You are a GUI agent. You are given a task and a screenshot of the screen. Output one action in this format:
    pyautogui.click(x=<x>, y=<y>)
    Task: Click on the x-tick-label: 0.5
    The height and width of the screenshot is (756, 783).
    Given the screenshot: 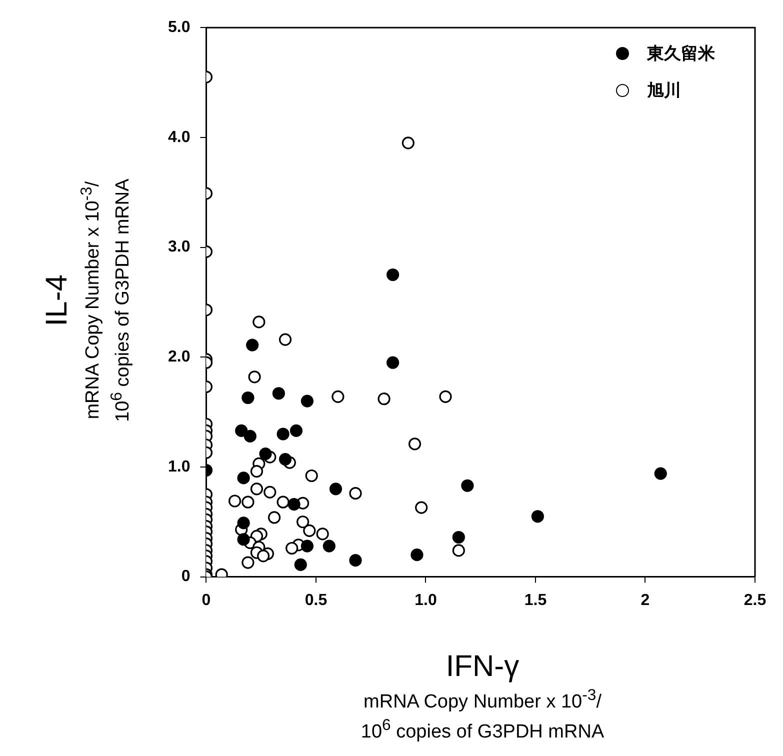 What is the action you would take?
    pyautogui.click(x=316, y=600)
    